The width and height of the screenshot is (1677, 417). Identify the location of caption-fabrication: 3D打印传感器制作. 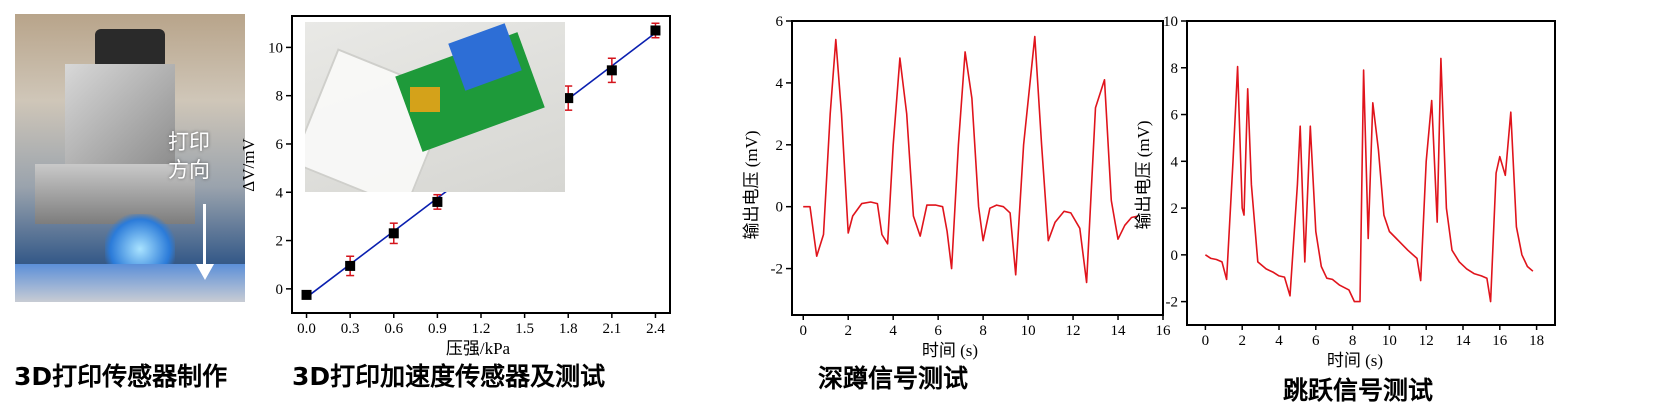
(121, 376).